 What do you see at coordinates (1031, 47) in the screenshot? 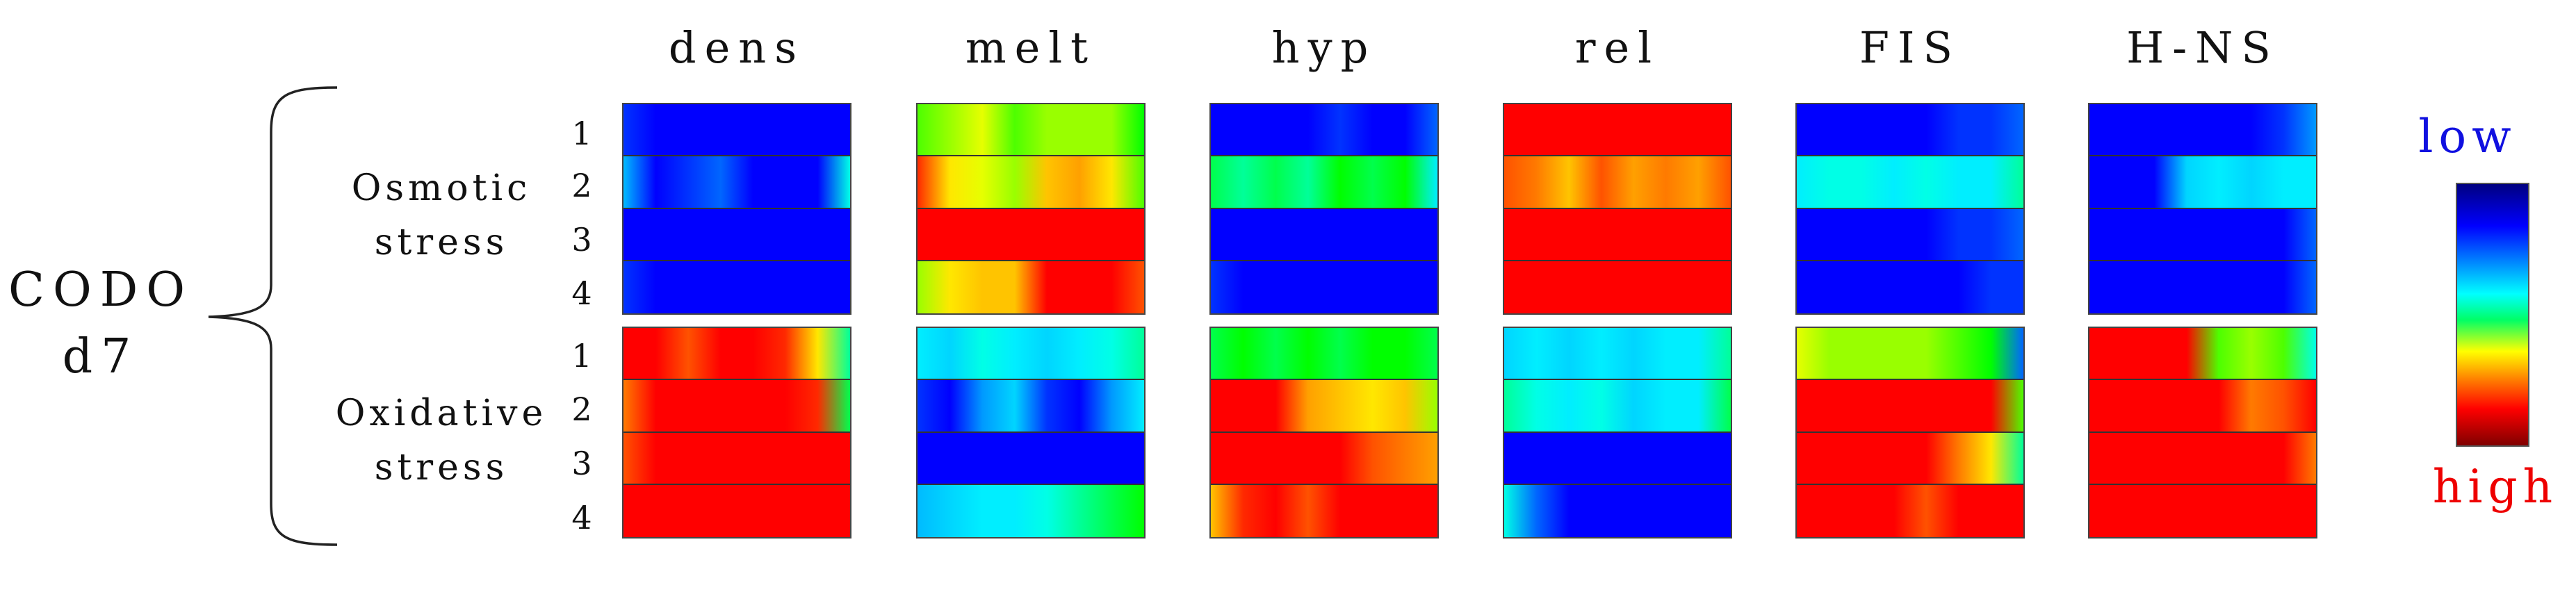
I see `column-title-melt: melt` at bounding box center [1031, 47].